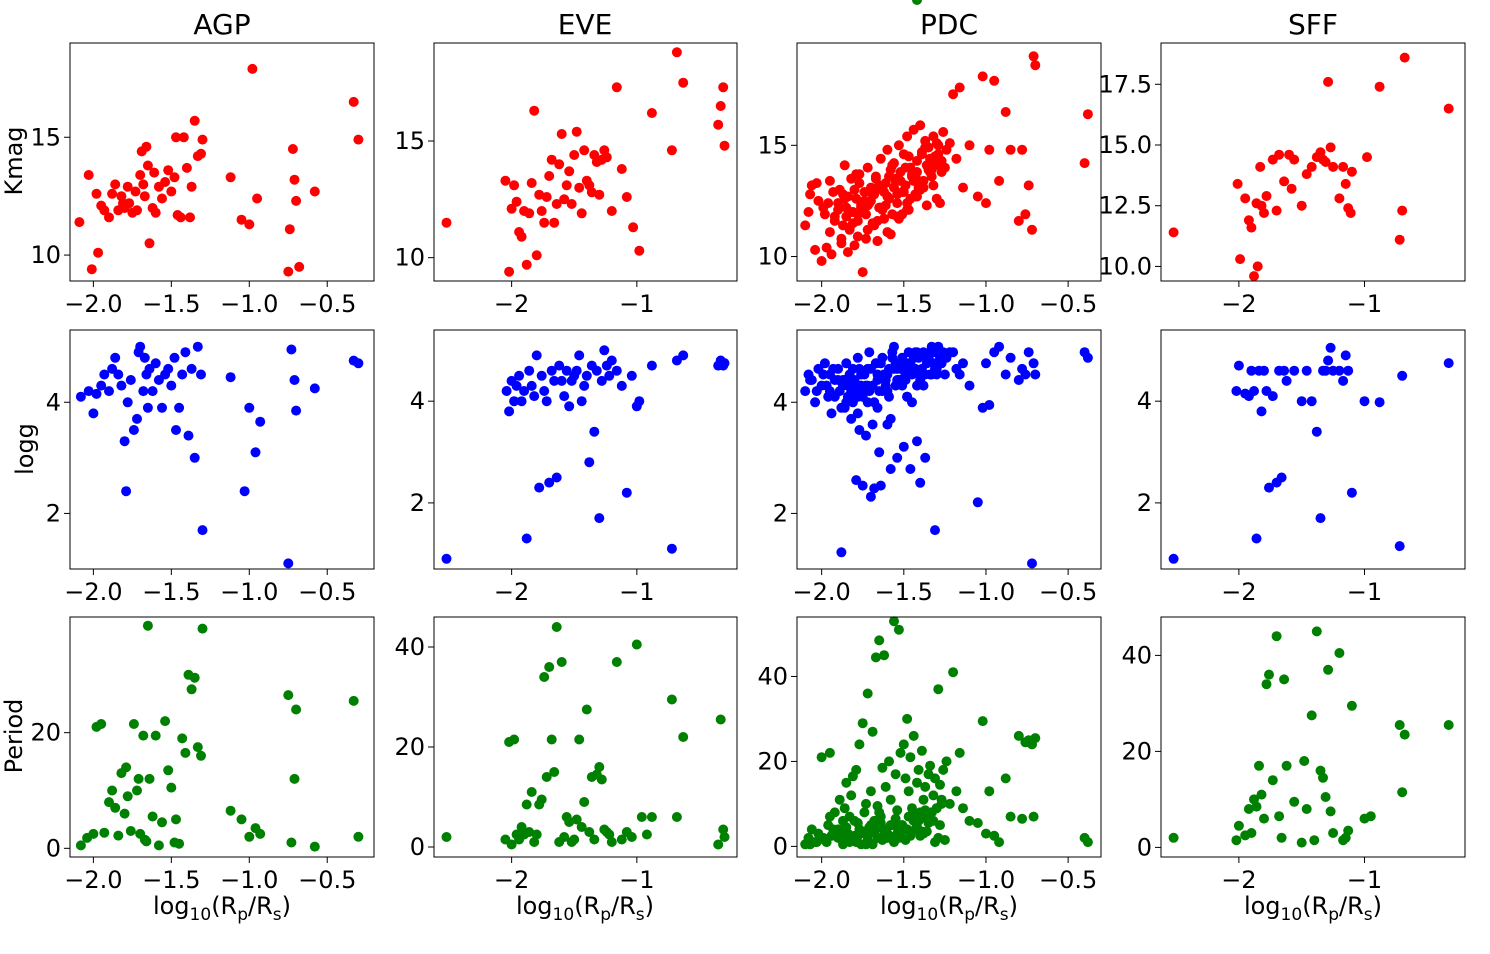 Image resolution: width=1490 pixels, height=954 pixels. I want to click on xlabel-close: ), so click(1377, 906).